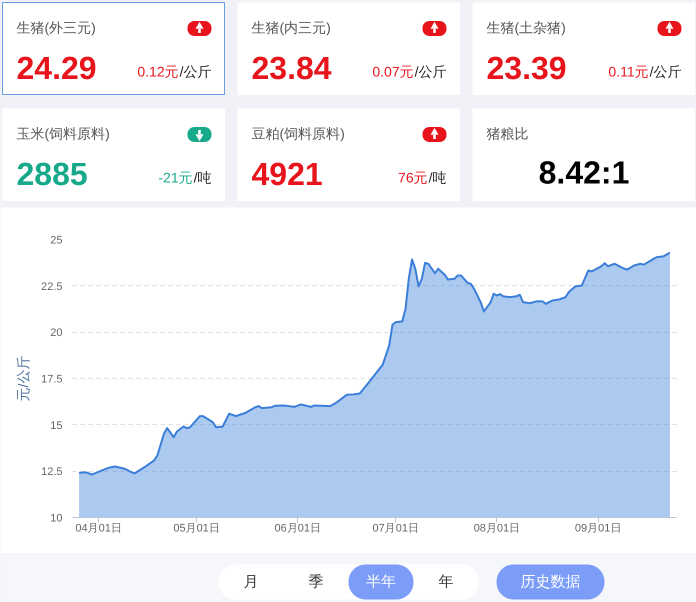 This screenshot has height=602, width=696. Describe the element at coordinates (446, 582) in the screenshot. I see `category-label: 年` at that location.